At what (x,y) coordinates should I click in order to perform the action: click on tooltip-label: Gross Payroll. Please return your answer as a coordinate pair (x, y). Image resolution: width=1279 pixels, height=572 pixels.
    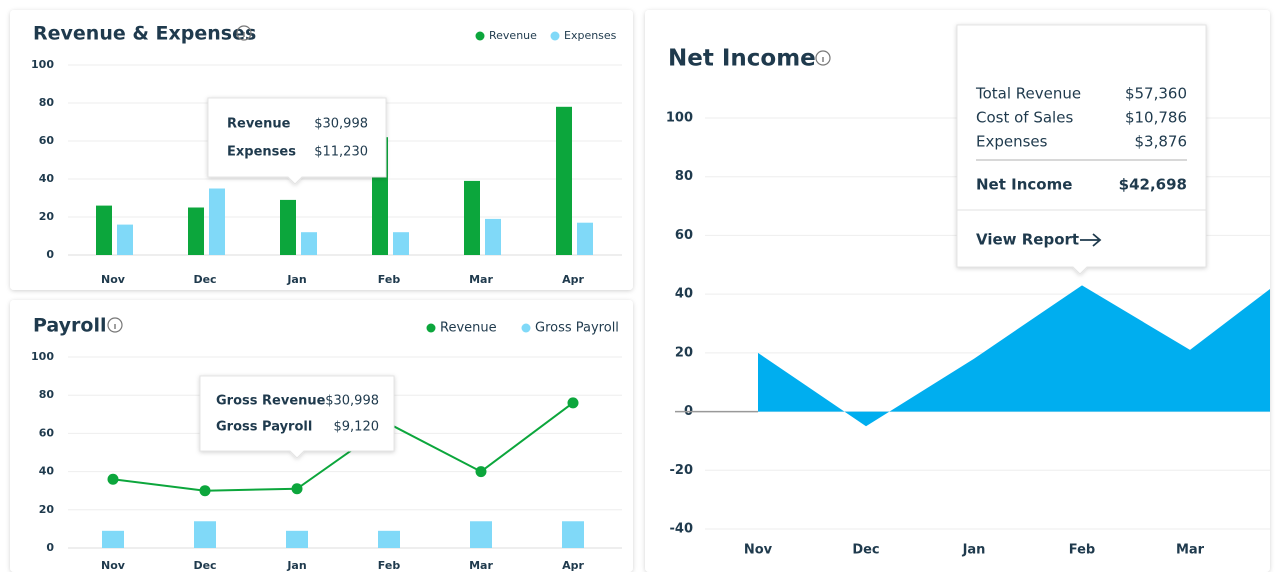
    Looking at the image, I should click on (264, 427).